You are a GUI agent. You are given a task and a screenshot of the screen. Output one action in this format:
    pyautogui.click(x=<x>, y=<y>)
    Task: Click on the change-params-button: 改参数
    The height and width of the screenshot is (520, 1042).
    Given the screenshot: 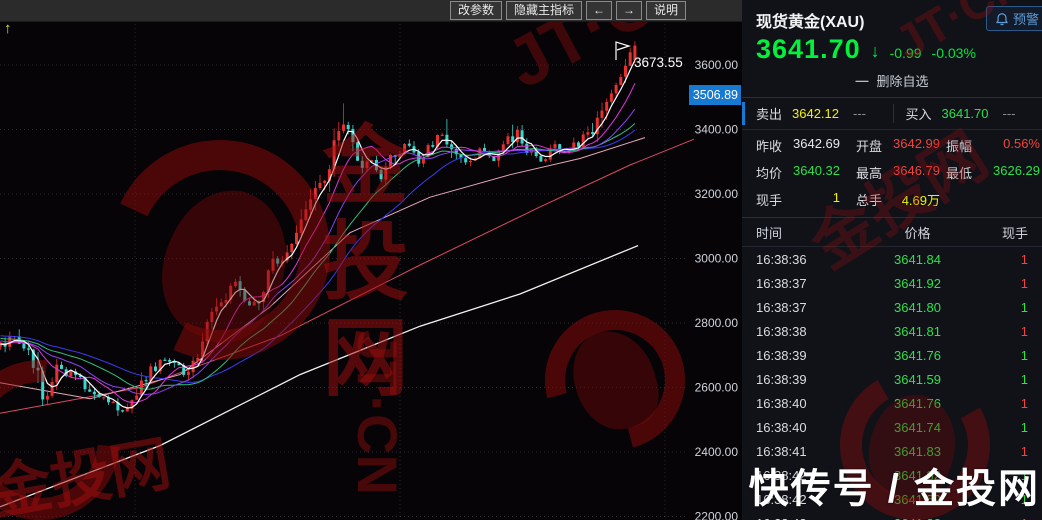 What is the action you would take?
    pyautogui.click(x=475, y=10)
    